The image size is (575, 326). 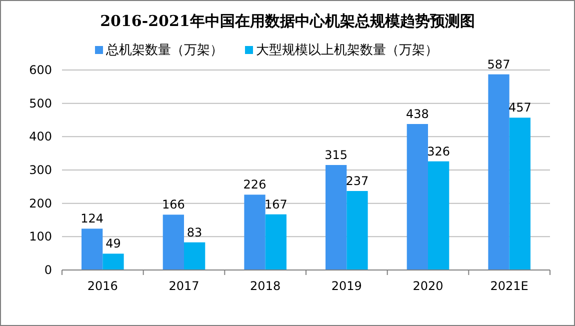 What do you see at coordinates (520, 107) in the screenshot?
I see `data-label: 457` at bounding box center [520, 107].